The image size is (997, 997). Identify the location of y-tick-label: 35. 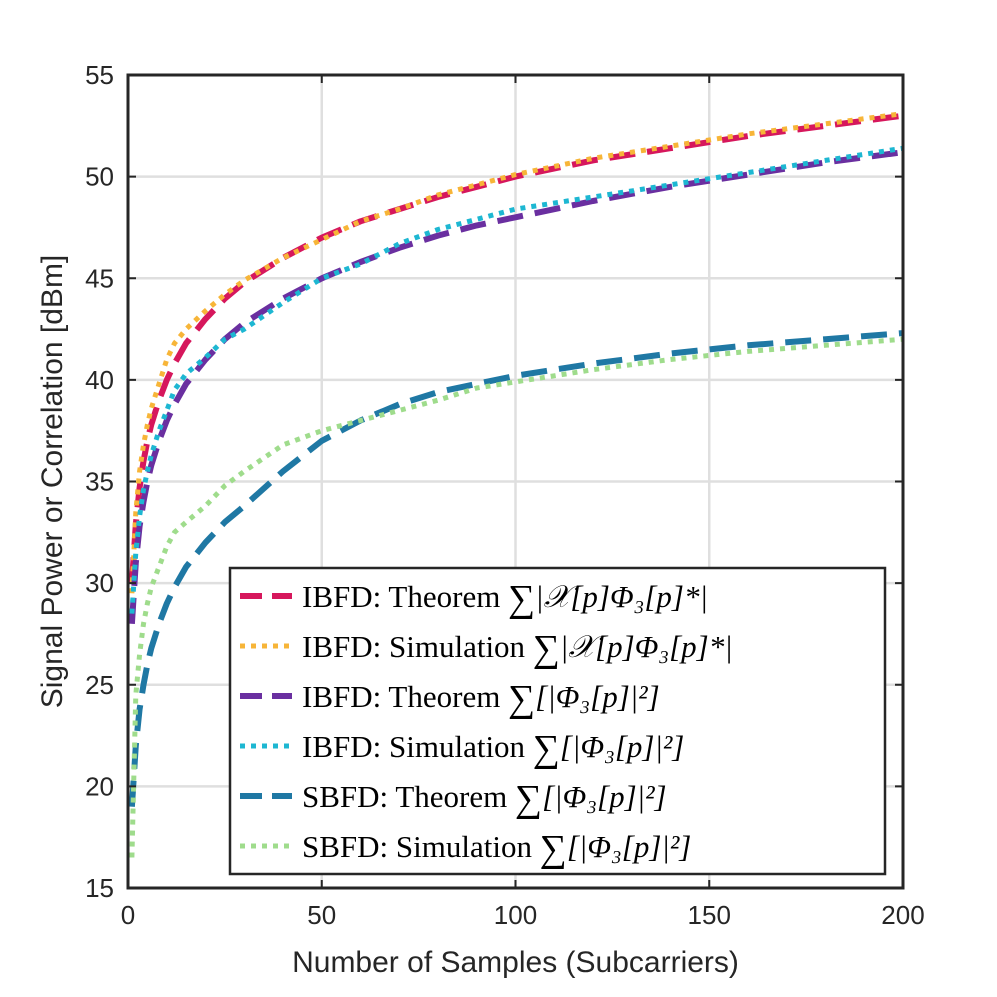
(99, 482).